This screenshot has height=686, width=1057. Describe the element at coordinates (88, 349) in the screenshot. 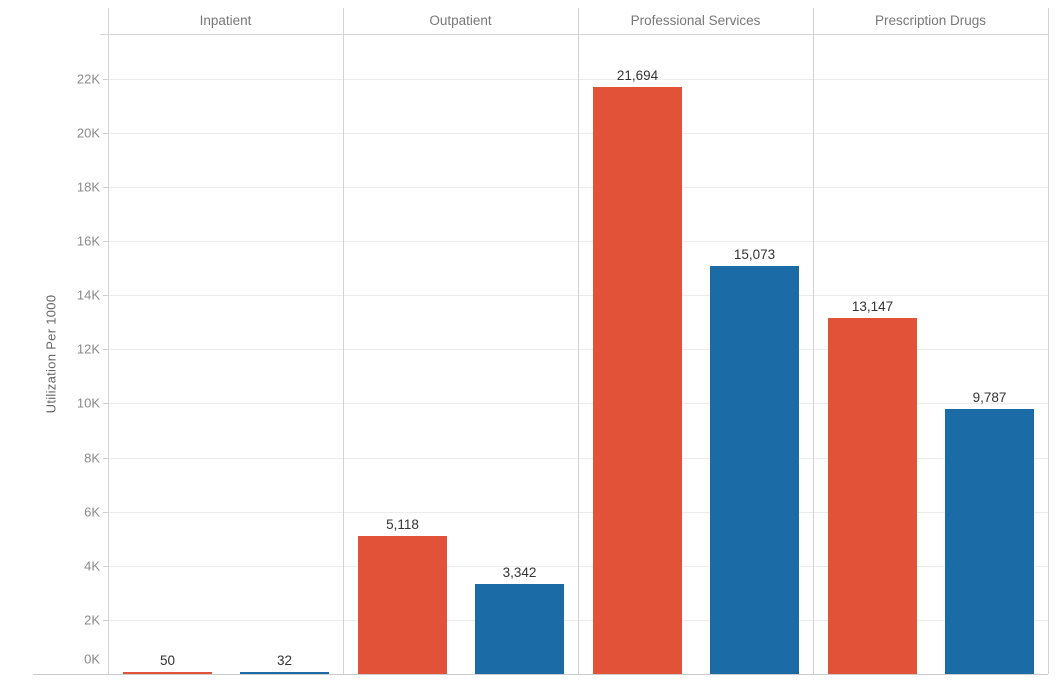

I see `y-tick-label: 12K` at that location.